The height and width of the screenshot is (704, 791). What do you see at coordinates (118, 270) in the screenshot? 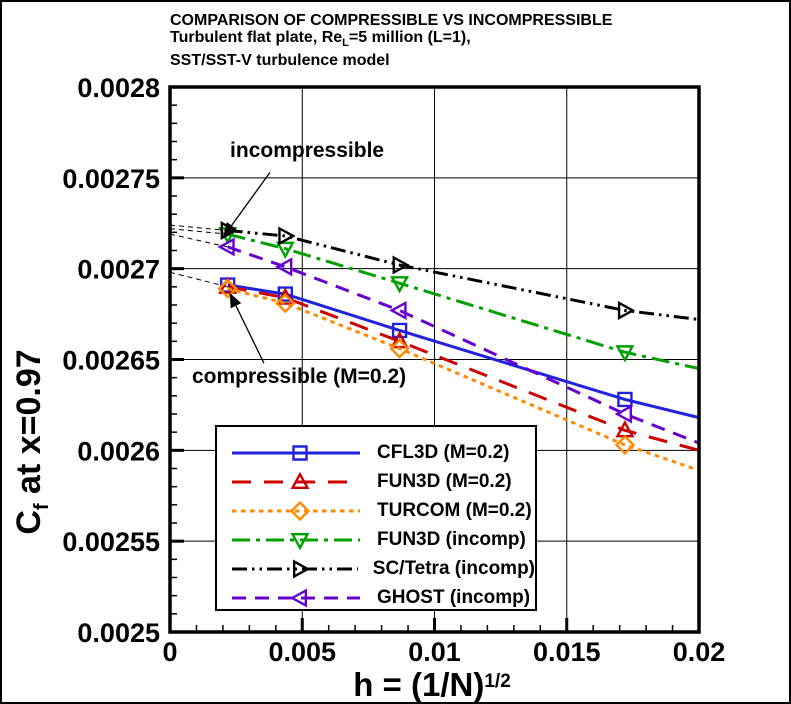
I see `y-tick-label: 0.0027` at bounding box center [118, 270].